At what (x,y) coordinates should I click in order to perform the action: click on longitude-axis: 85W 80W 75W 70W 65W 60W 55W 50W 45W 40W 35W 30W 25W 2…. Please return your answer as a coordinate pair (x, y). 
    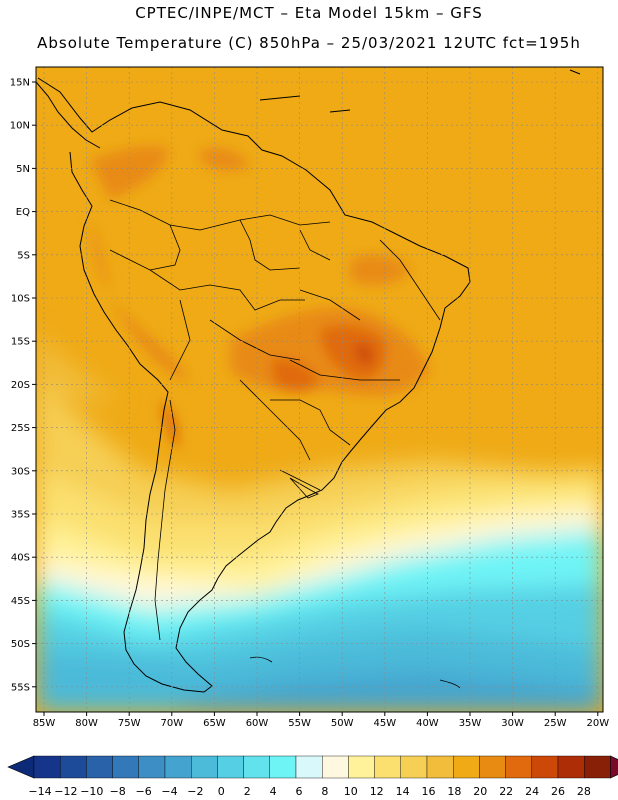
    Looking at the image, I should click on (321, 720).